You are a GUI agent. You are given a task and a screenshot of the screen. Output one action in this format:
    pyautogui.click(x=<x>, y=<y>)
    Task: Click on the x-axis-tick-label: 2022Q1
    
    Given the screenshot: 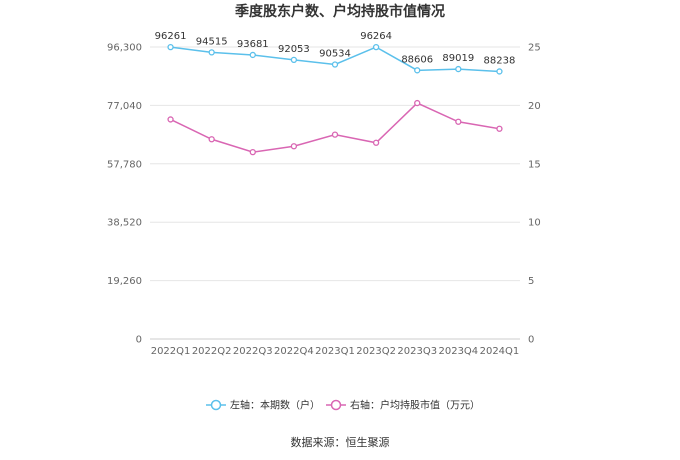 What is the action you would take?
    pyautogui.click(x=171, y=351)
    